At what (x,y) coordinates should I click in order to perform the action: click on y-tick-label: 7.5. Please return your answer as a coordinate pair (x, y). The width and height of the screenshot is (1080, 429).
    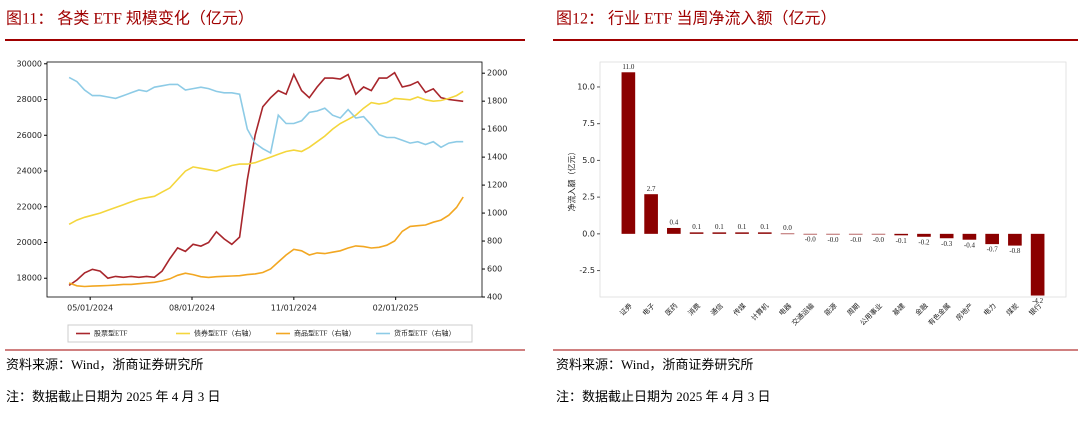
    Looking at the image, I should click on (588, 123).